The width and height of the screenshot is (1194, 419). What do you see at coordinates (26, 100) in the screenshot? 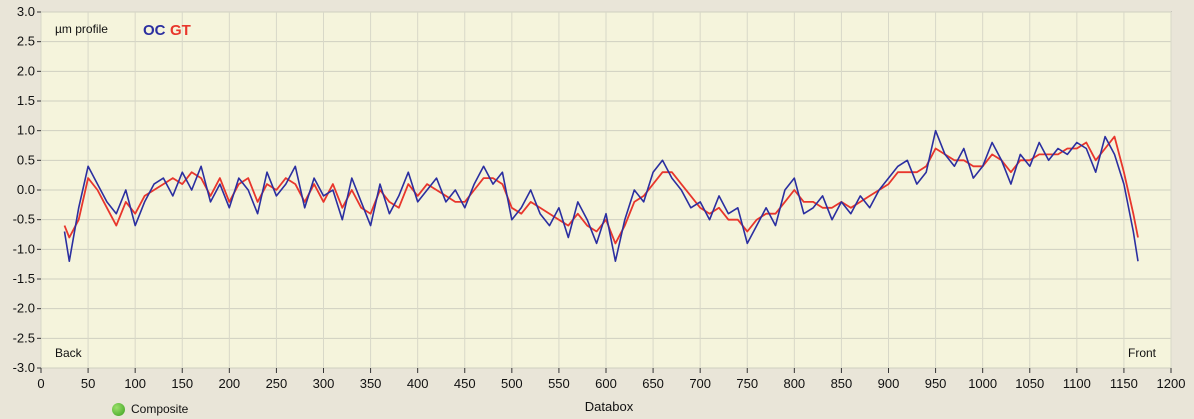
I see `y-tick-label: 1.5` at bounding box center [26, 100].